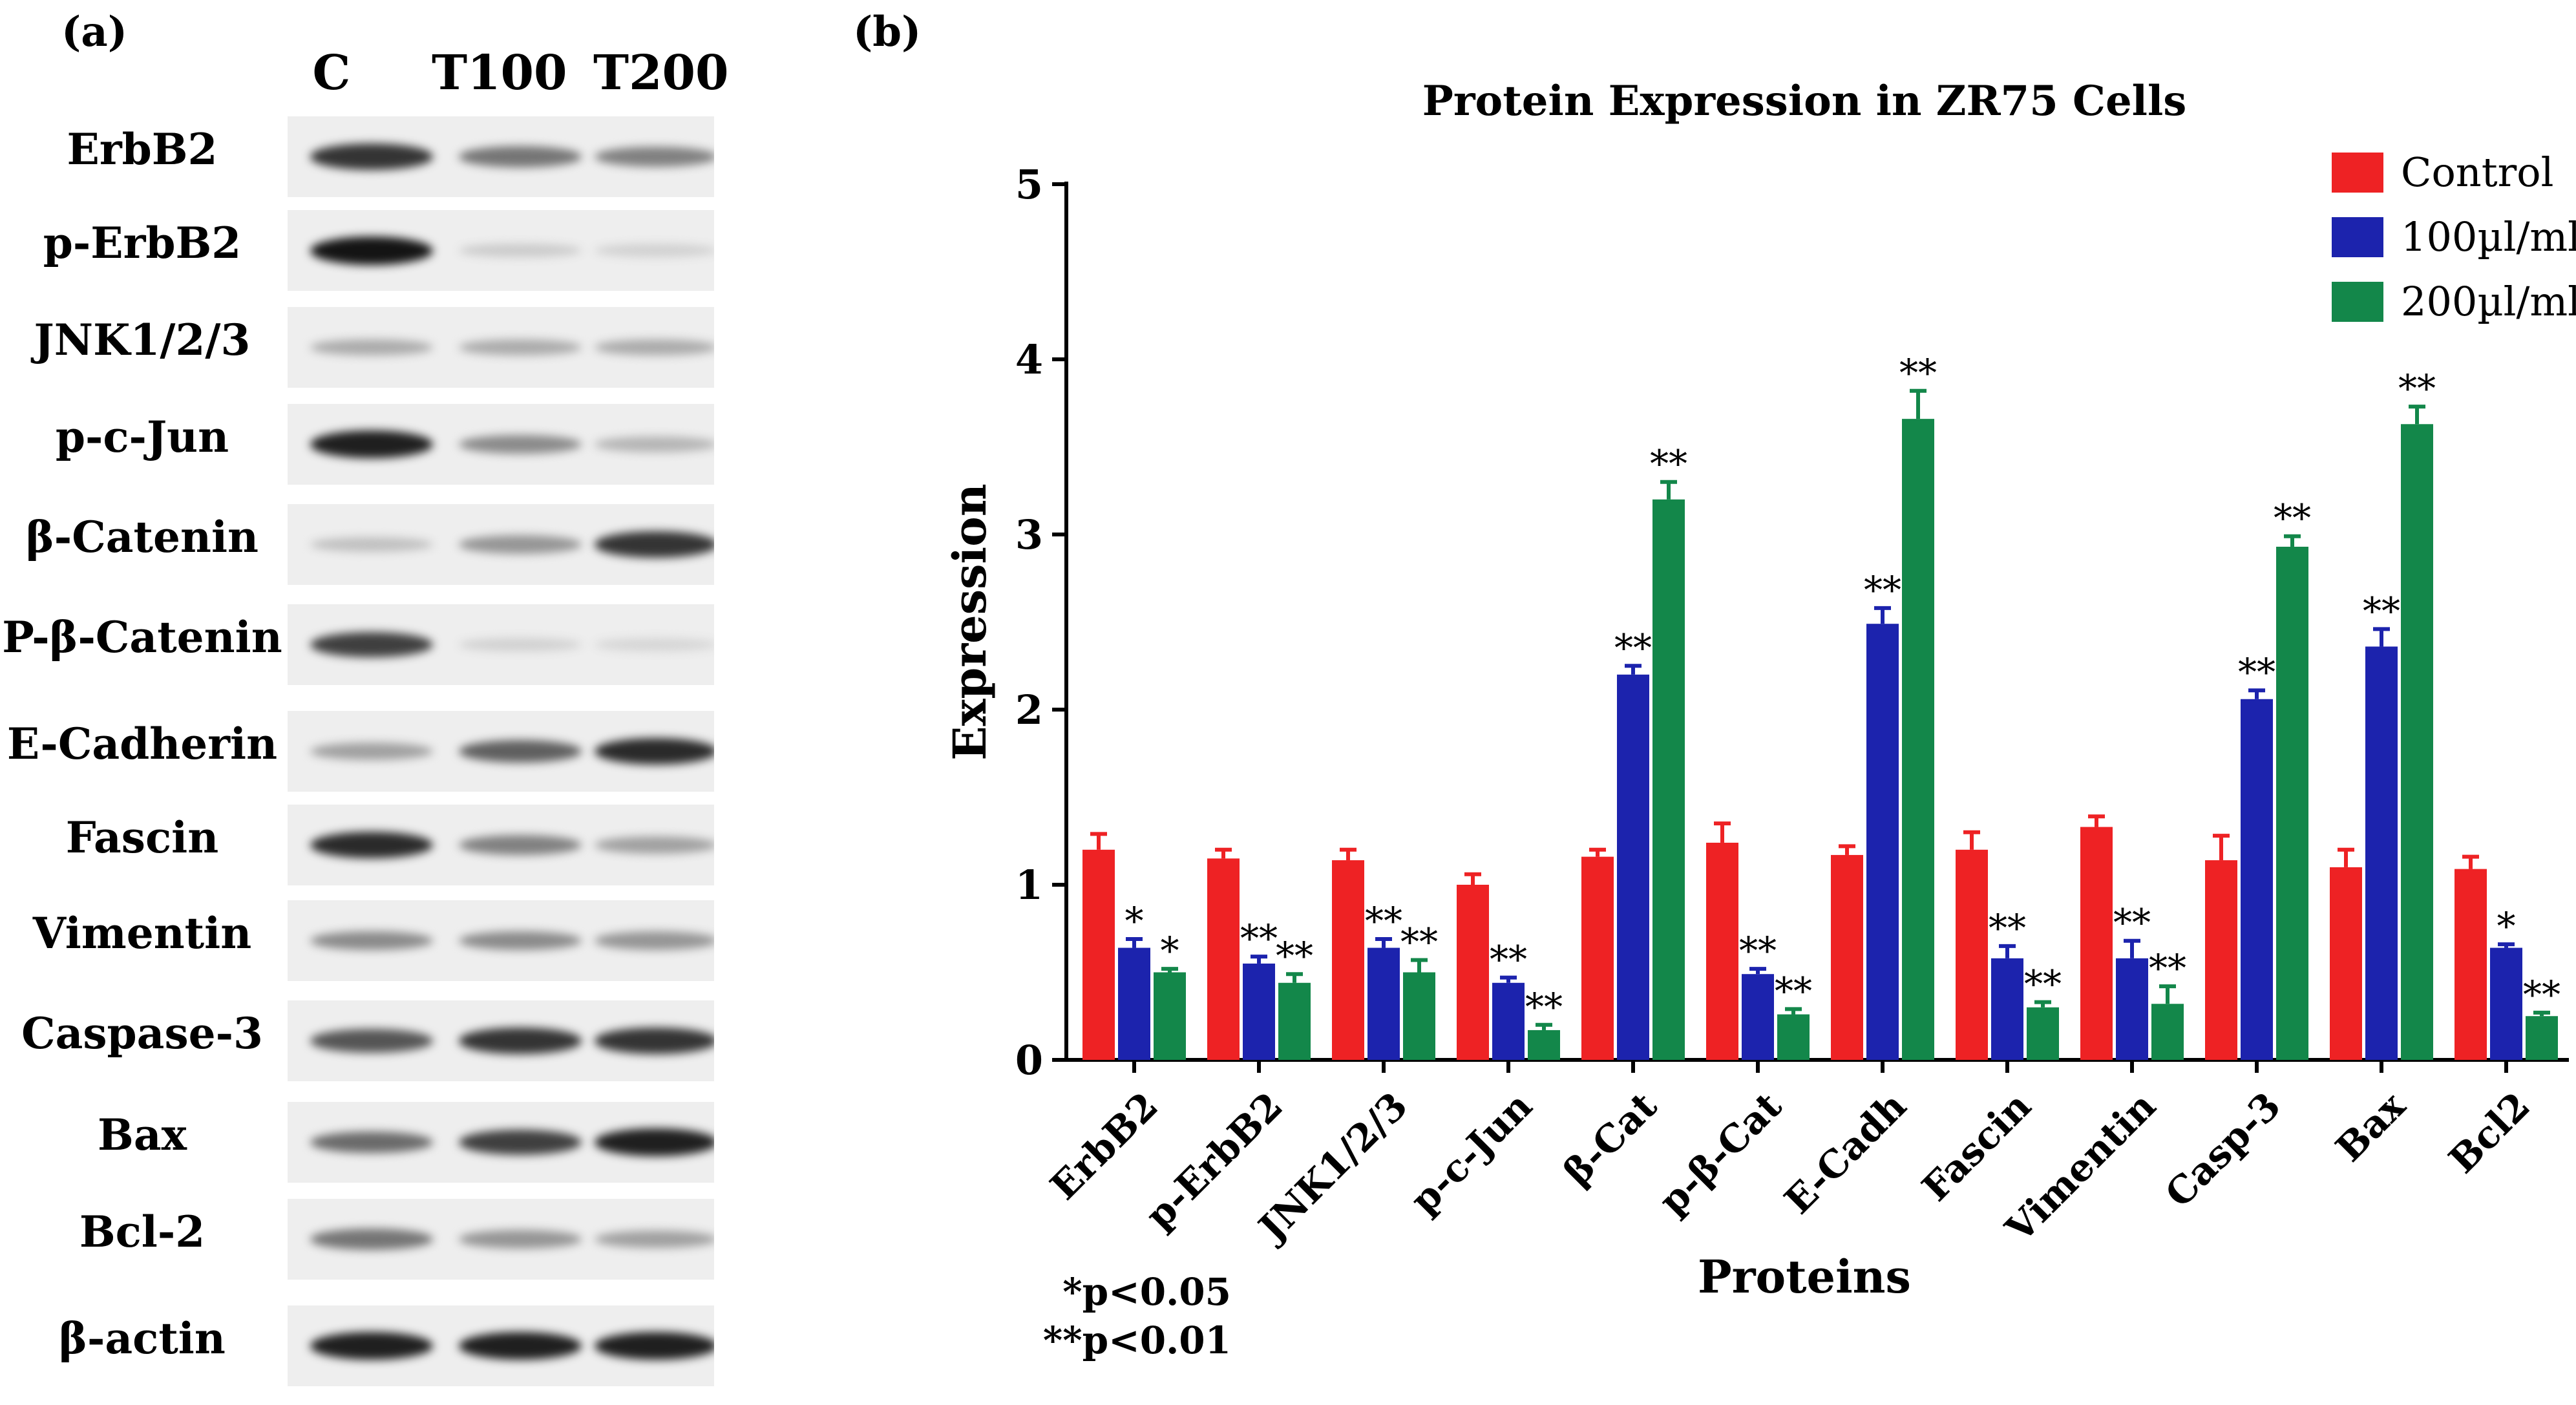 Image resolution: width=2576 pixels, height=1405 pixels. I want to click on footnote-p005: *p<0.05, so click(1146, 1292).